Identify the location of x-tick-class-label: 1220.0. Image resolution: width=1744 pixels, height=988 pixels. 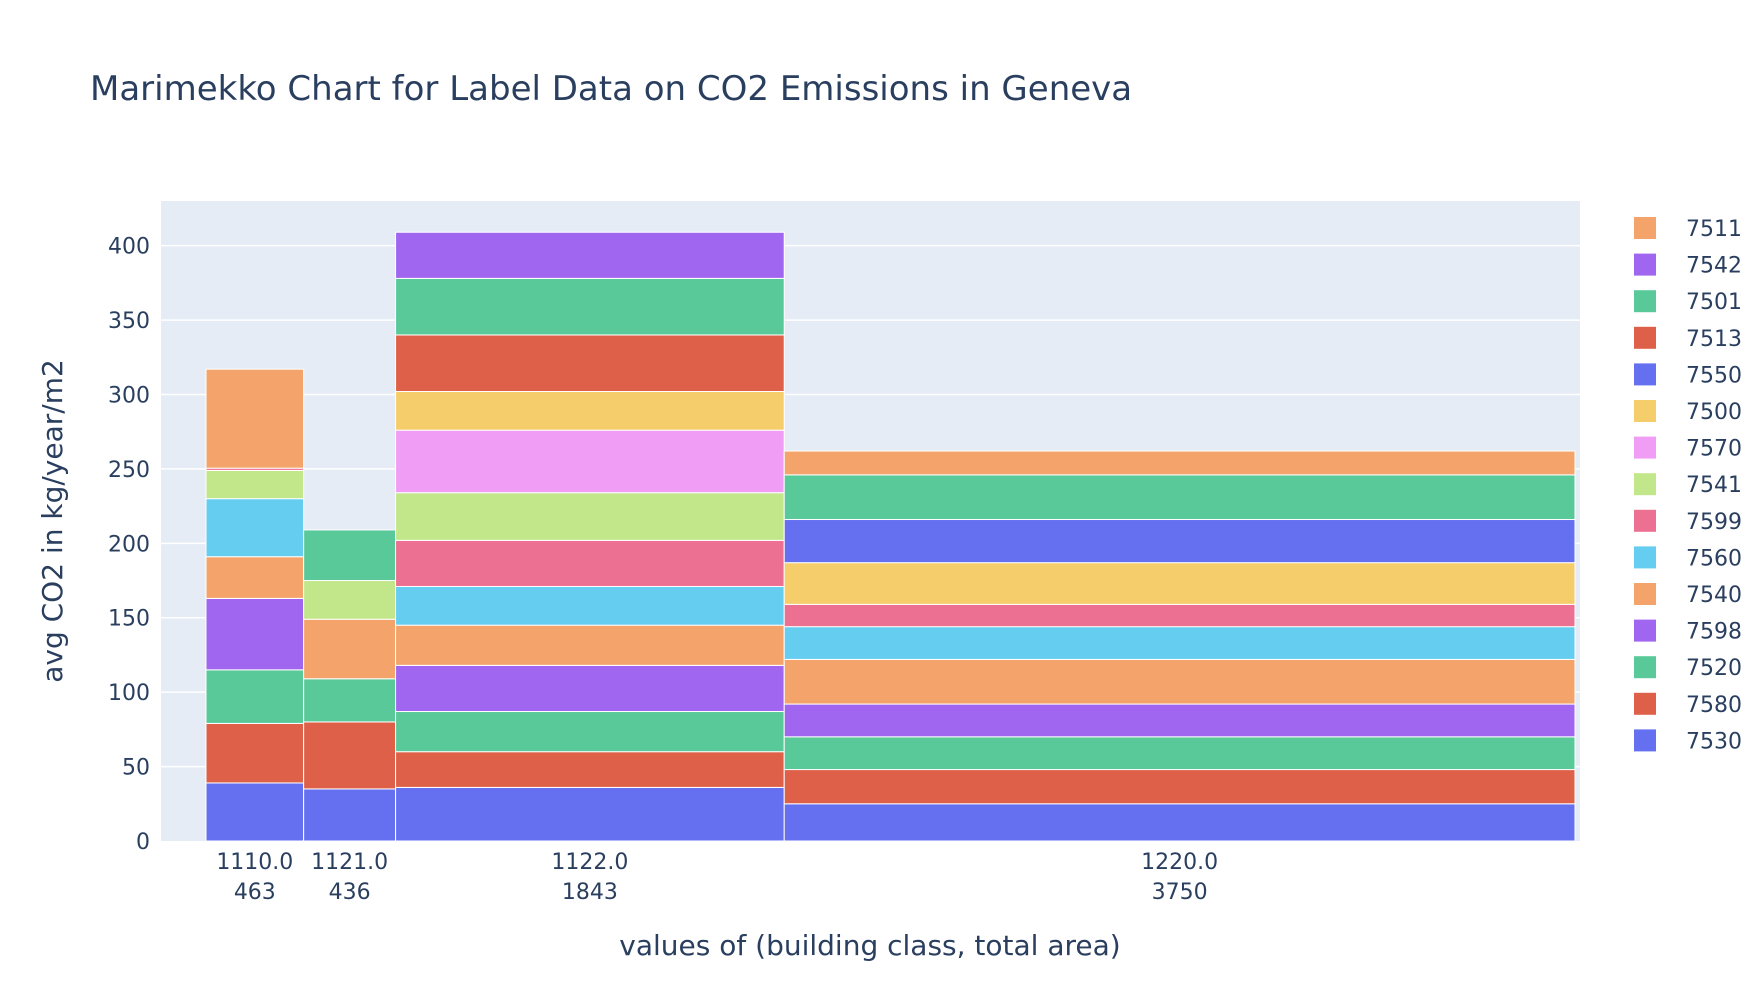
(1179, 862).